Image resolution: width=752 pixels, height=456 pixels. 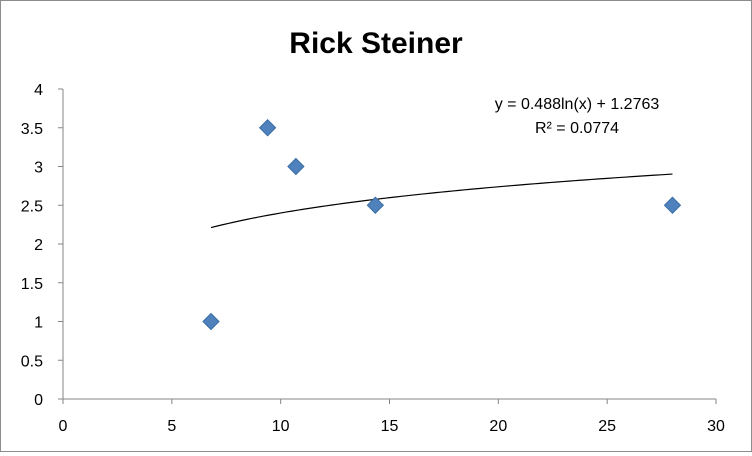 What do you see at coordinates (607, 426) in the screenshot?
I see `x-tick-label: 25` at bounding box center [607, 426].